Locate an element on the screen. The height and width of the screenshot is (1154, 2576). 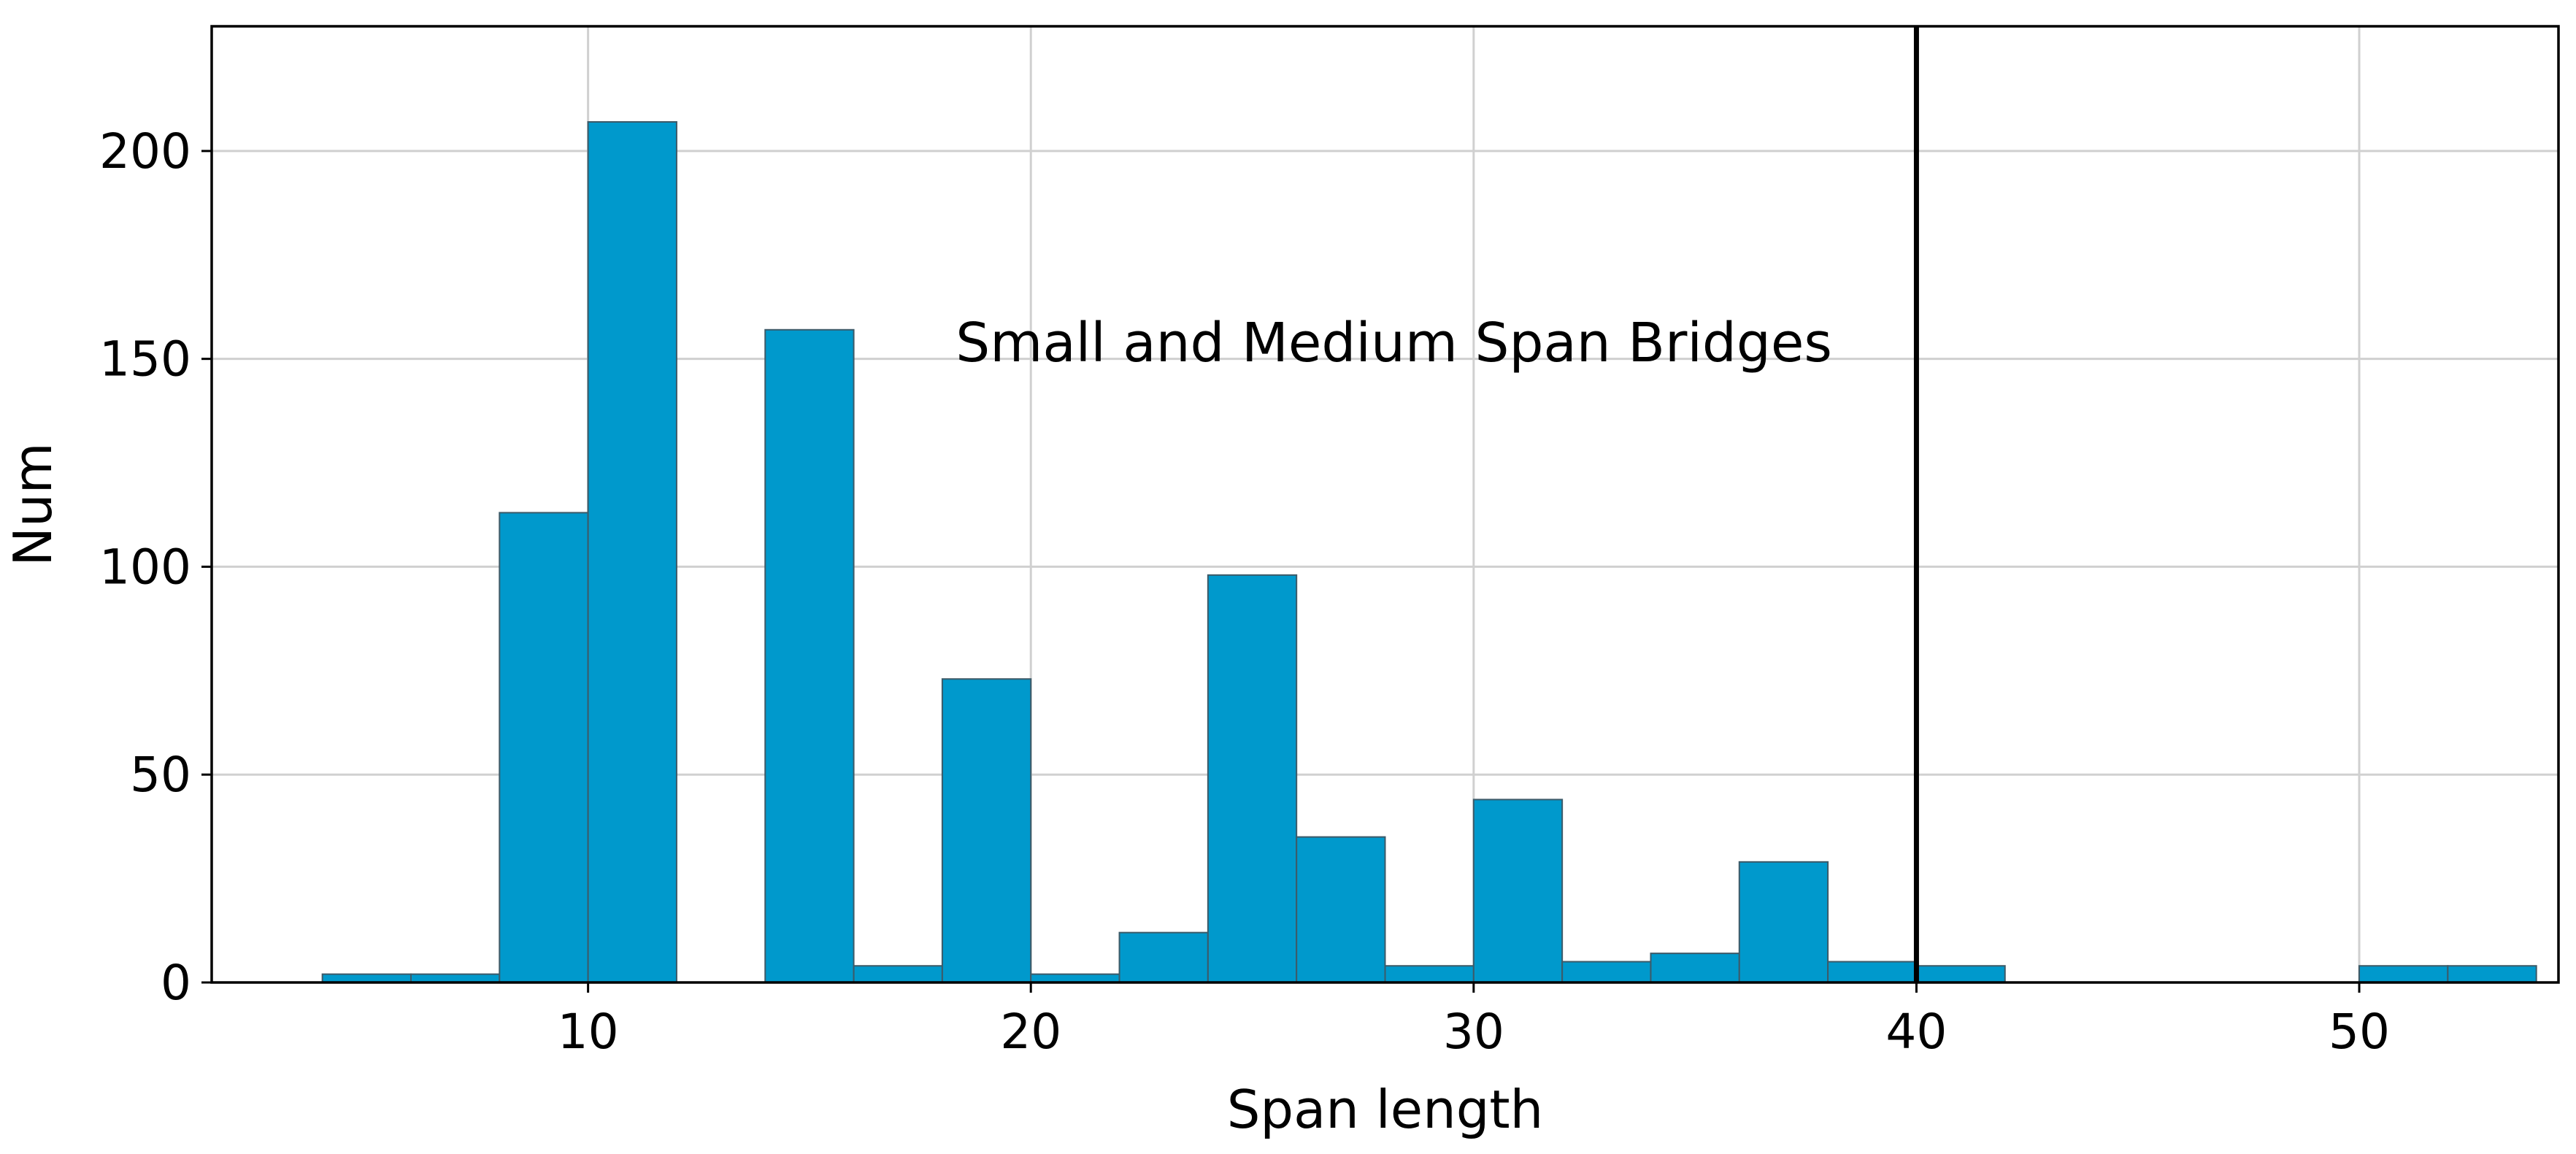
y-tick-label-150: 150 is located at coordinates (145, 359).